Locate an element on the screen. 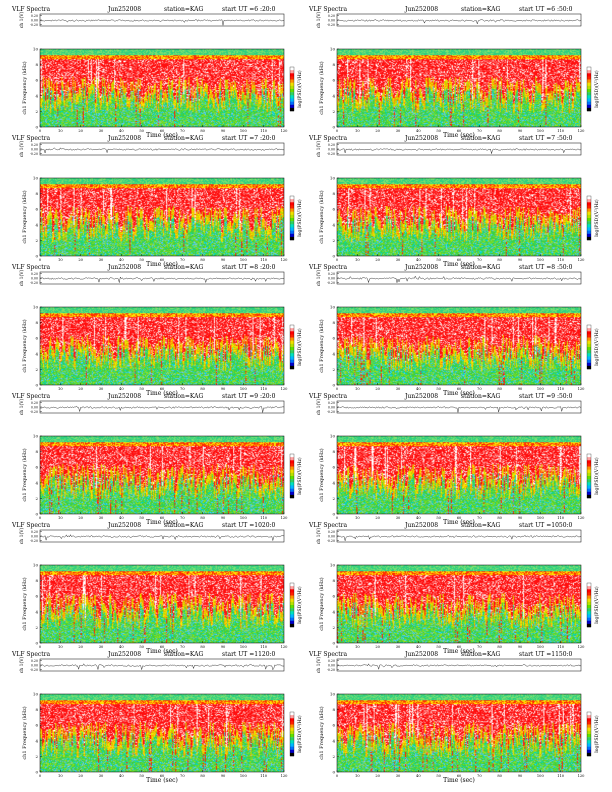 This screenshot has width=612, height=792. time-tick-label: 100 is located at coordinates (244, 131).